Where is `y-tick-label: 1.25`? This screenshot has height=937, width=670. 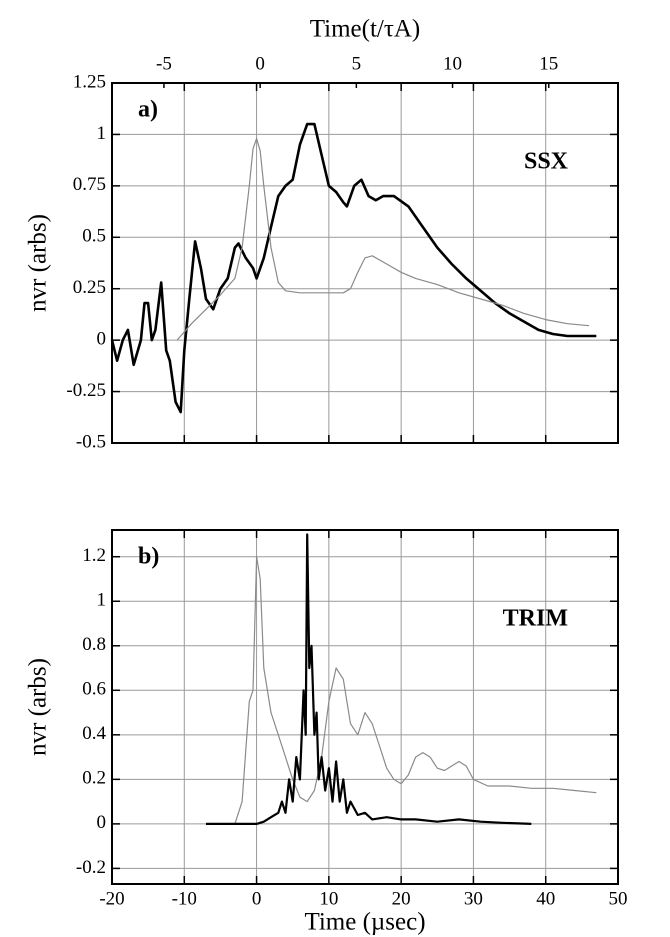
y-tick-label: 1.25 is located at coordinates (89, 81).